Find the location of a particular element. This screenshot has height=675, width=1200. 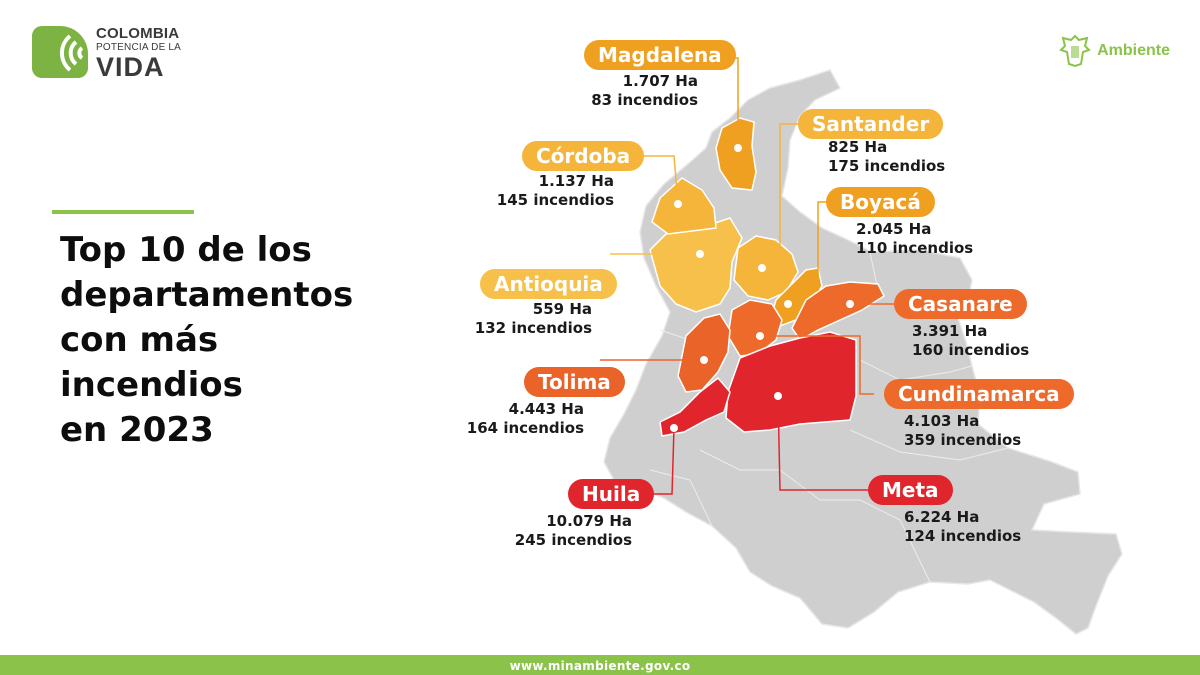

title-line-1: Top 10 de los is located at coordinates (186, 250).